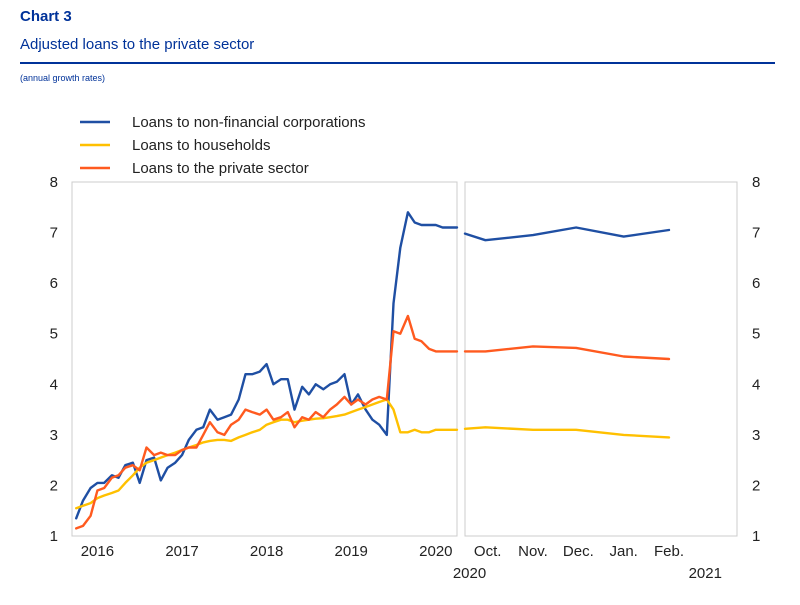 The width and height of the screenshot is (800, 605). What do you see at coordinates (567, 234) in the screenshot?
I see `series-line-nfc-recent` at bounding box center [567, 234].